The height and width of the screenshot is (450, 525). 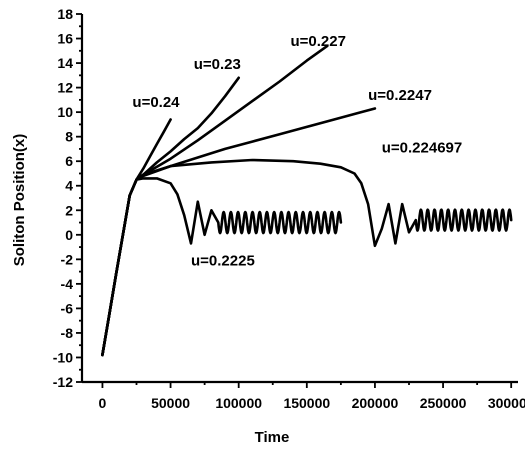 What do you see at coordinates (223, 260) in the screenshot?
I see `series-label: u=0.2225` at bounding box center [223, 260].